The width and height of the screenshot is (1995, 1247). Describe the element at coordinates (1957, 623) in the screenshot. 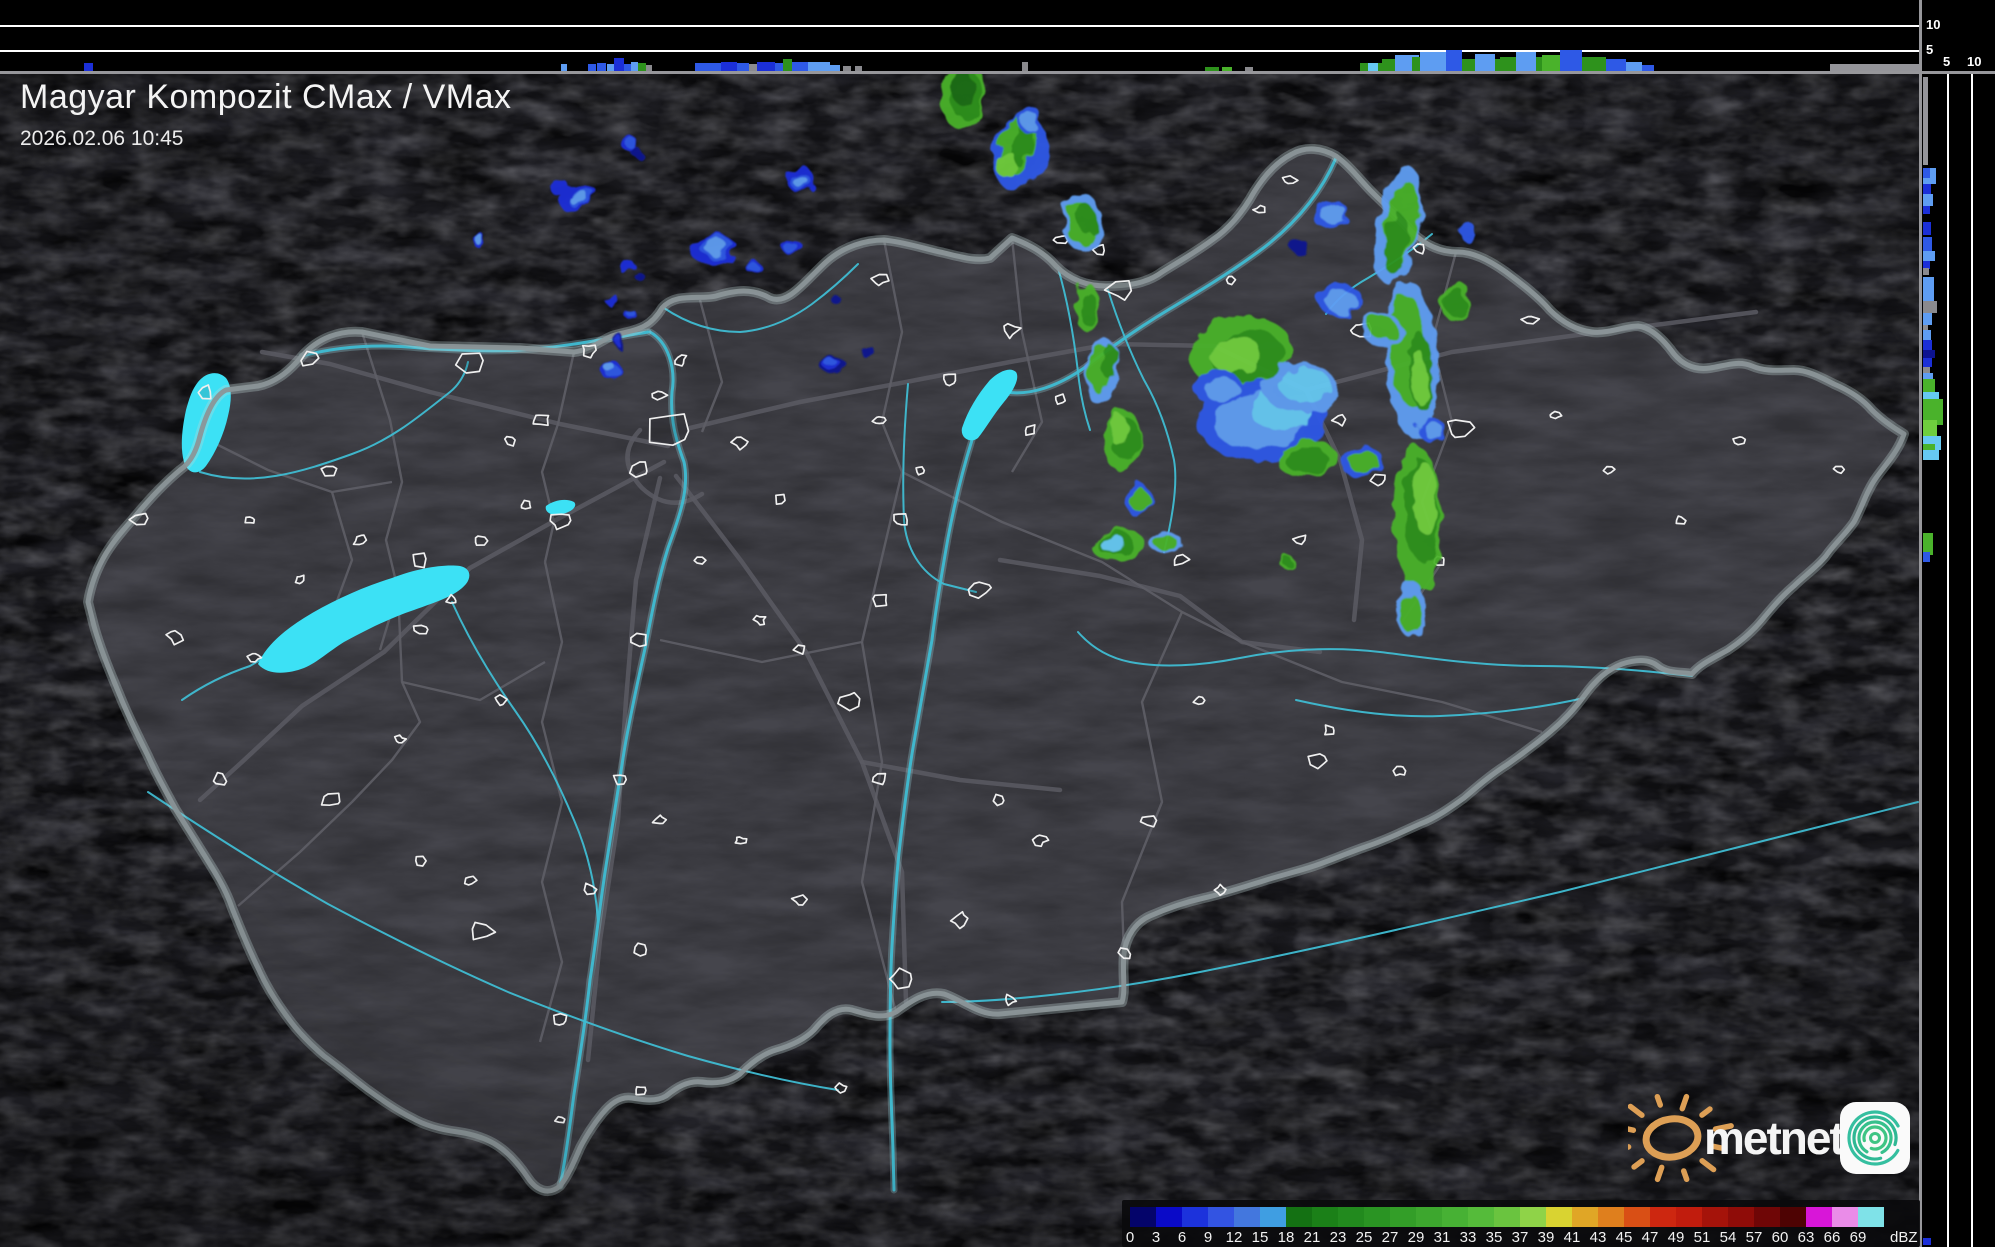

I see `right-profile-panel: 5 10 10 5` at that location.